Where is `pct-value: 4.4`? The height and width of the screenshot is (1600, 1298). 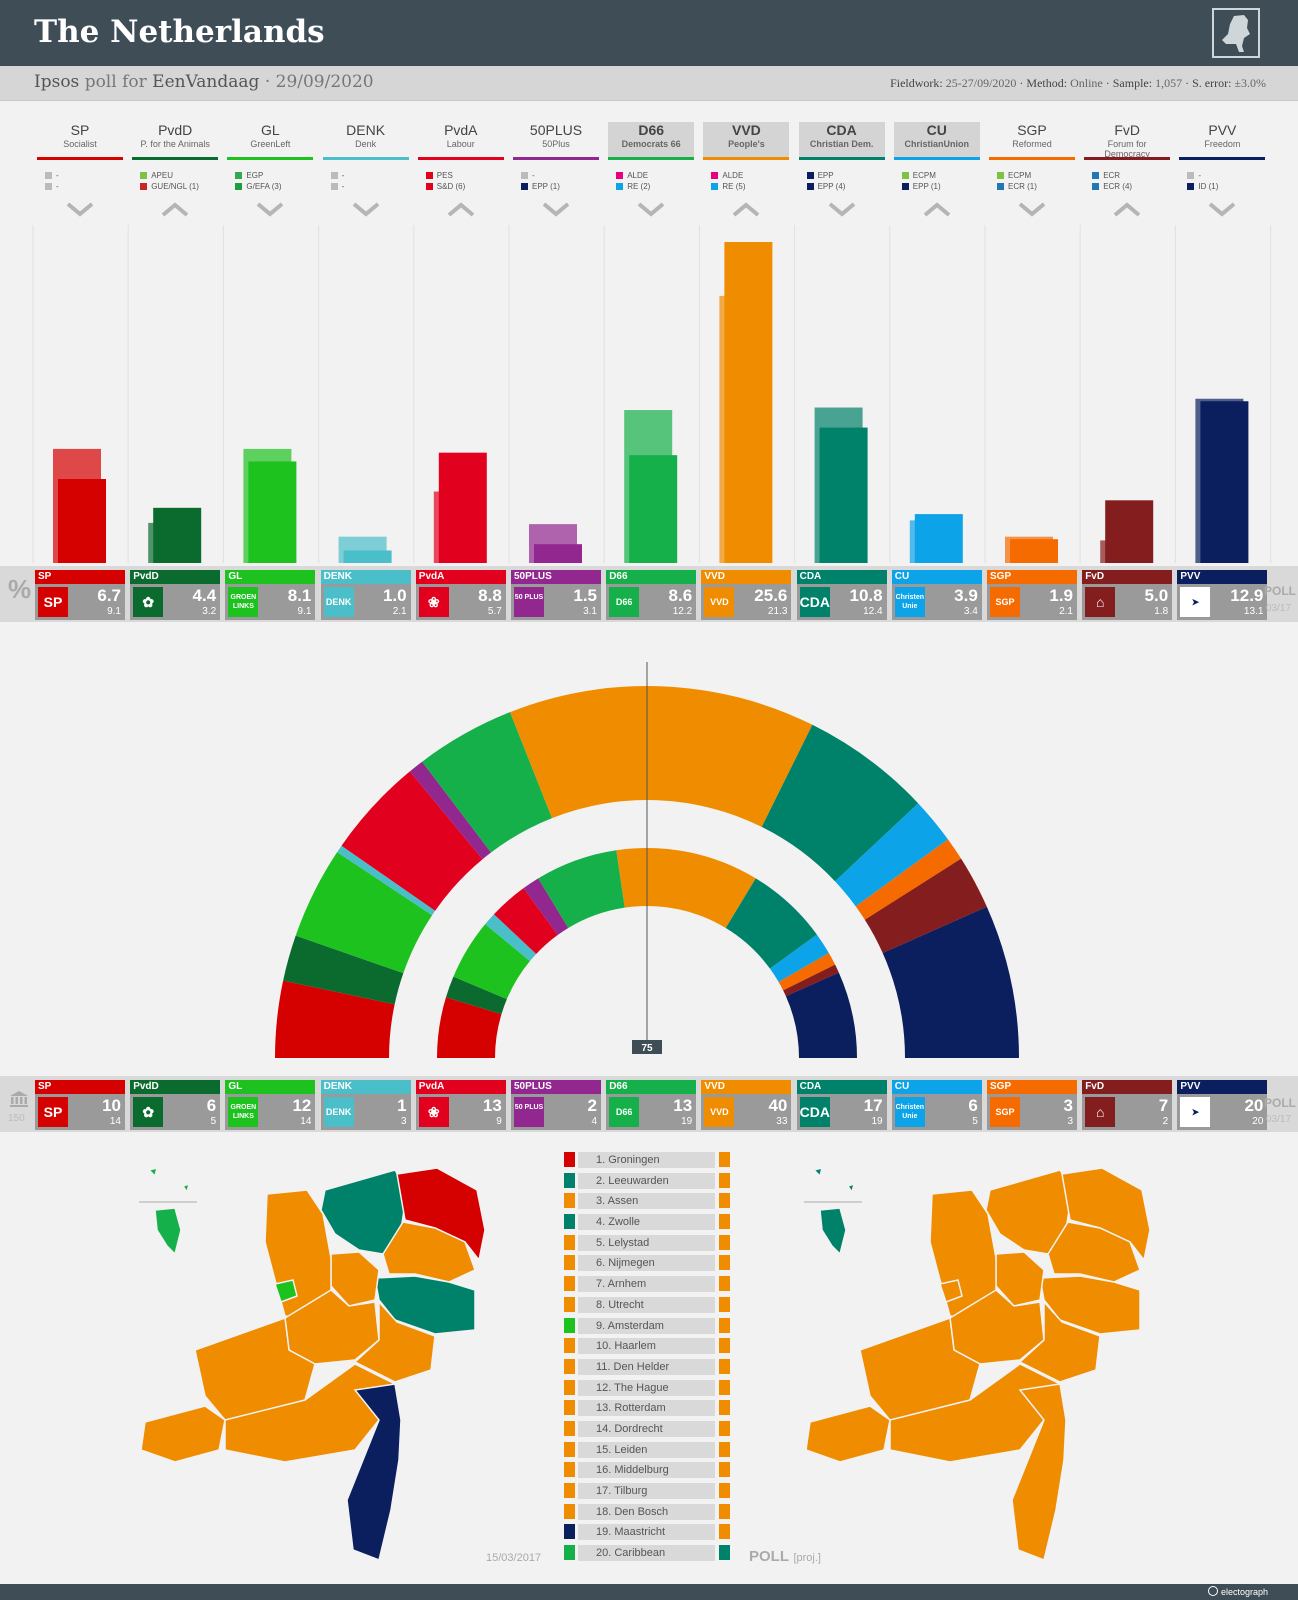
pct-value: 4.4 is located at coordinates (204, 595).